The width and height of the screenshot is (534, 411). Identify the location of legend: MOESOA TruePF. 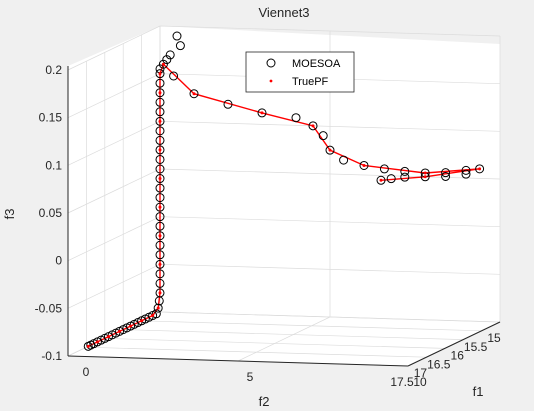
(300, 72).